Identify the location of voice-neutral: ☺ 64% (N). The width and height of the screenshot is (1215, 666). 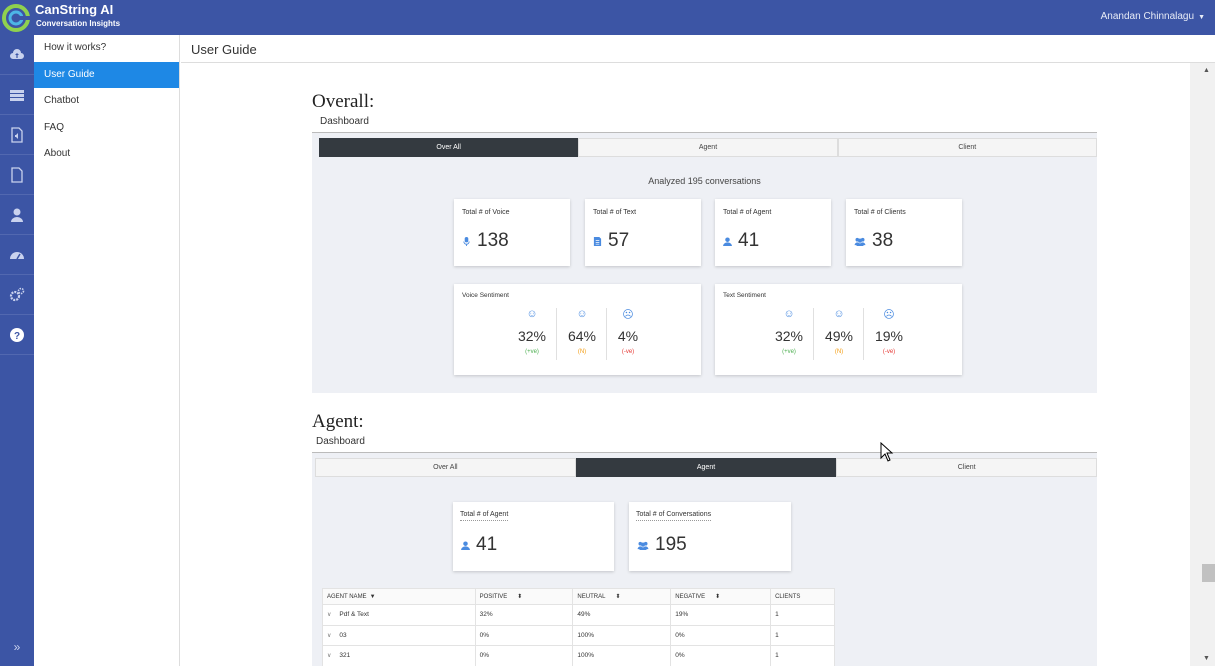
(582, 331).